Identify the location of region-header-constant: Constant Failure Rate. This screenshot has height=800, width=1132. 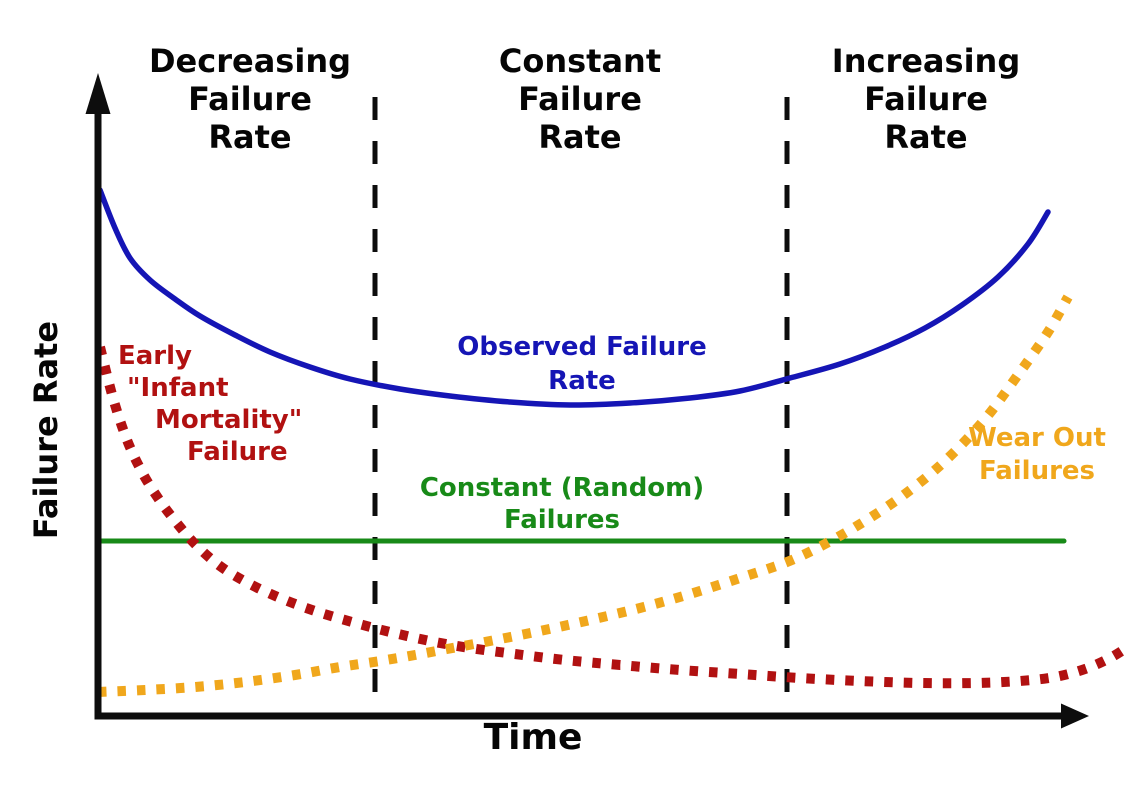
(580, 99).